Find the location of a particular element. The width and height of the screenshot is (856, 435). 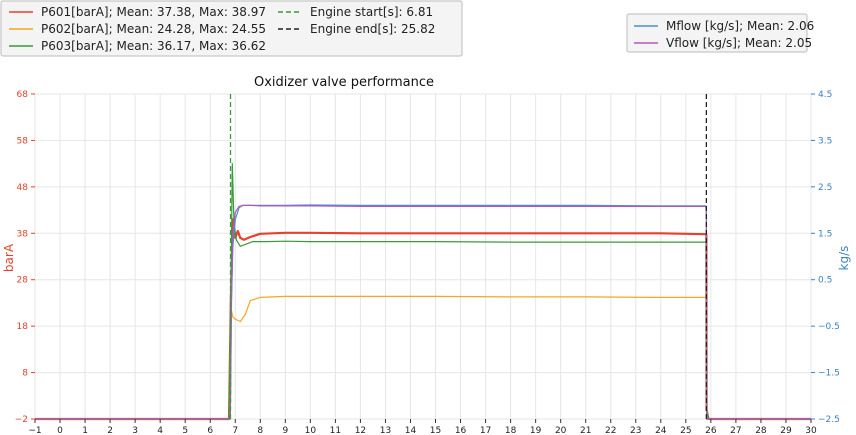

x-tick-label: 17 is located at coordinates (485, 430).